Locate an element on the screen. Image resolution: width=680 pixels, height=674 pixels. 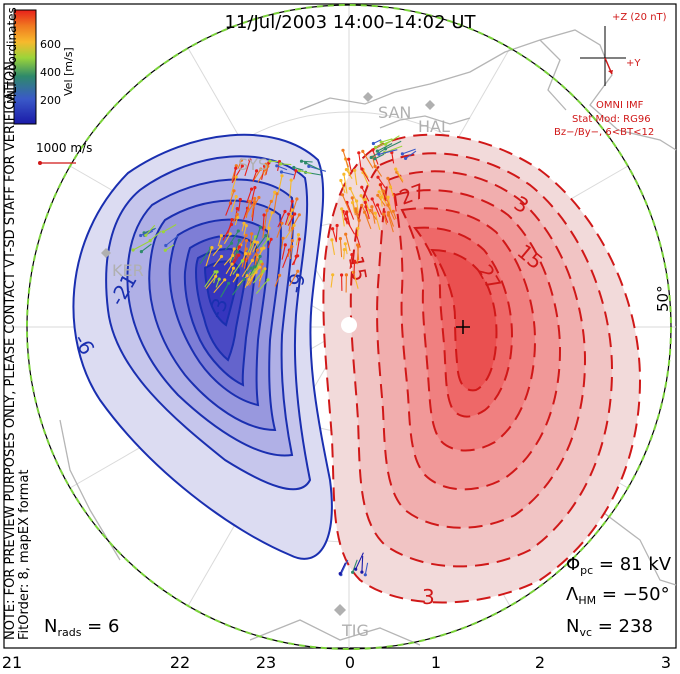
station-hal: HAL is located at coordinates (434, 118).